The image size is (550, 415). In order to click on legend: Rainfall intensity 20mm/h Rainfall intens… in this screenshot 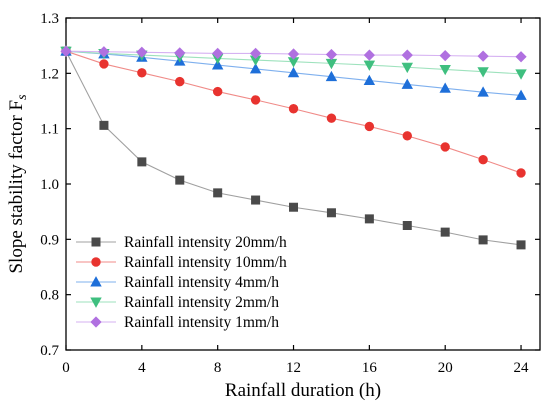, I will do `click(181, 282)`.